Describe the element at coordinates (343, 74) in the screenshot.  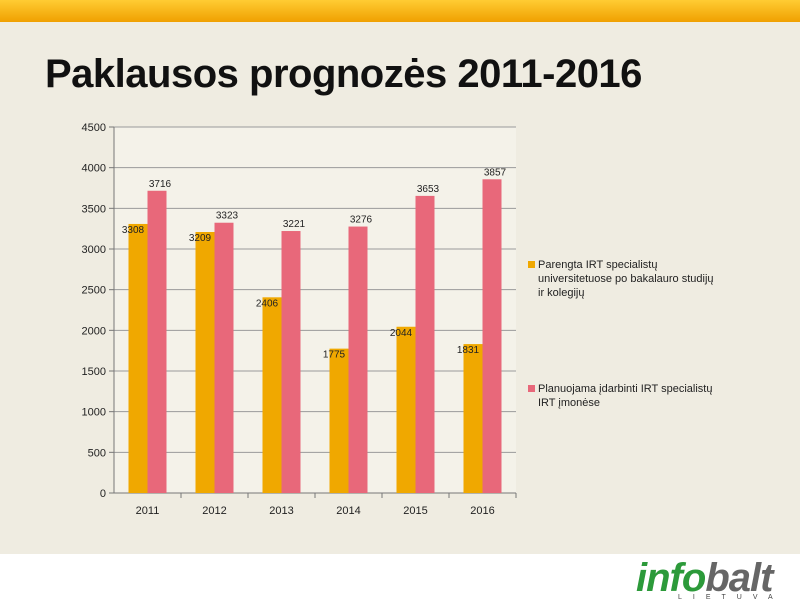
I see `slide-title: Paklausos prognozės 2011-2016` at that location.